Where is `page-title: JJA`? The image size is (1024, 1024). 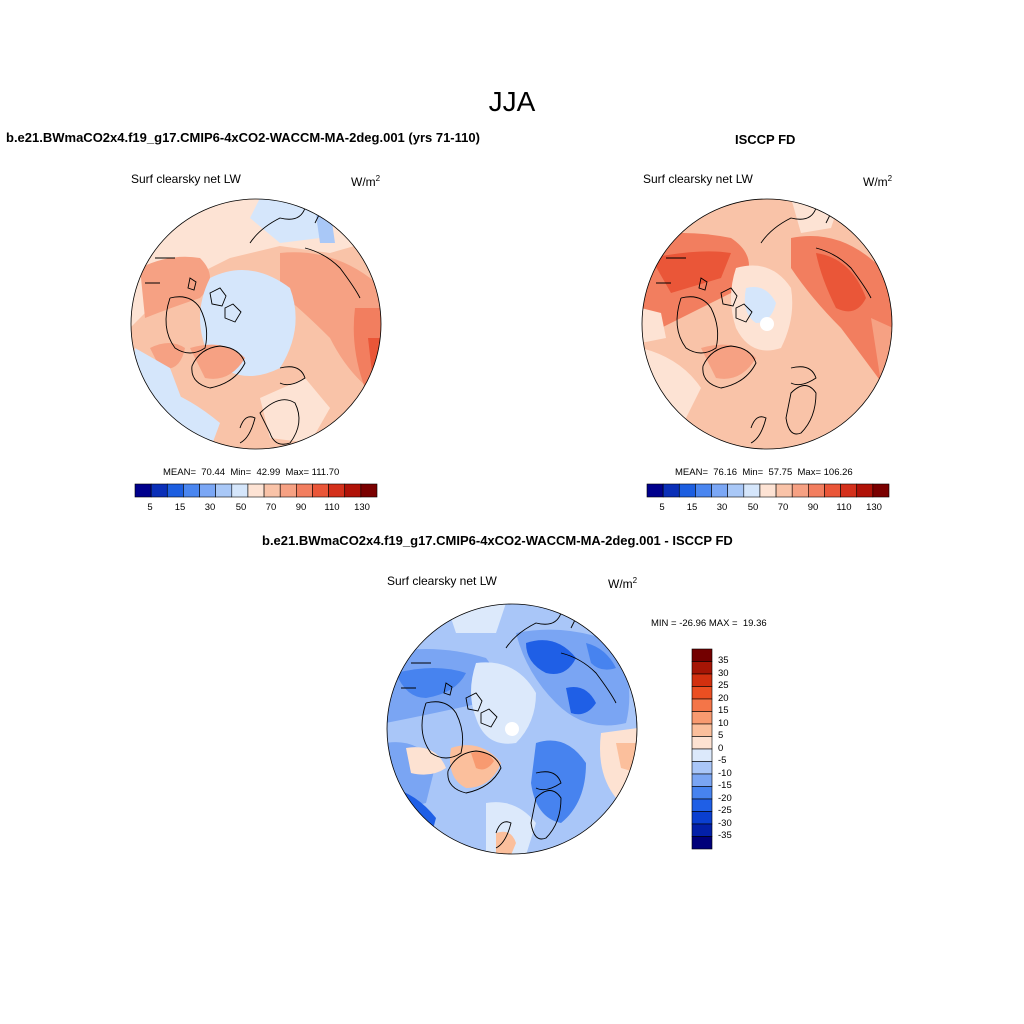 page-title: JJA is located at coordinates (512, 101).